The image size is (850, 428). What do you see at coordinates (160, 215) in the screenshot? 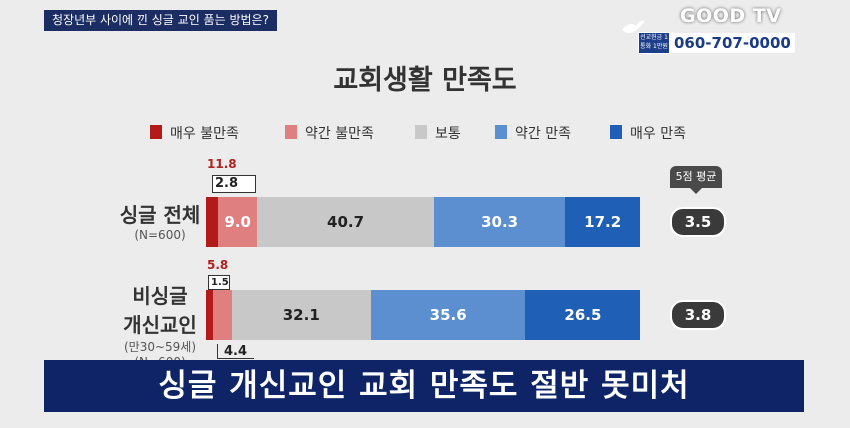
I see `category-name: 싱글 전체` at bounding box center [160, 215].